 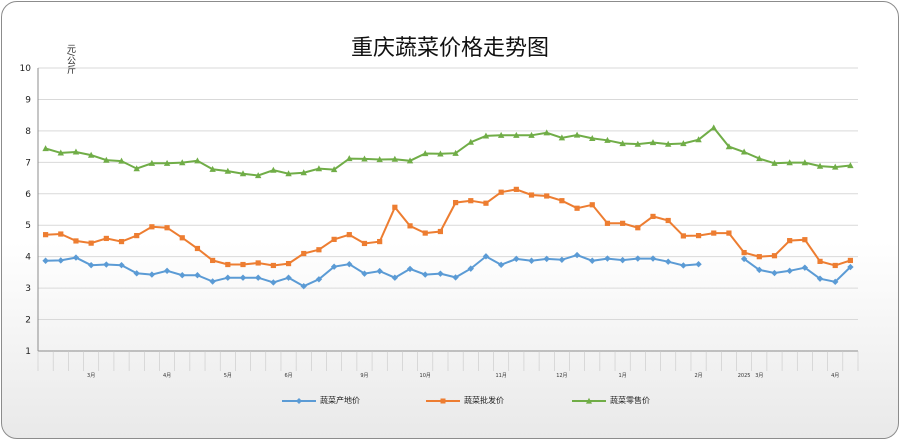 I want to click on y-tick-label: 8, so click(x=28, y=132).